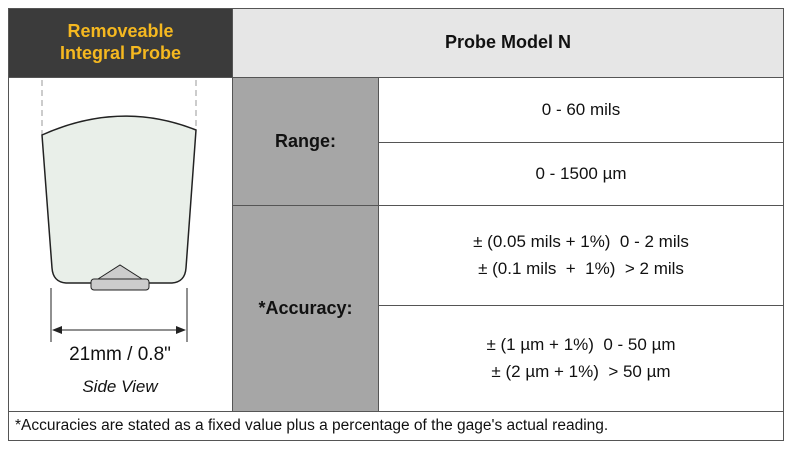 This screenshot has height=449, width=791. I want to click on dimension-label: 21mm / 0.8", so click(120, 354).